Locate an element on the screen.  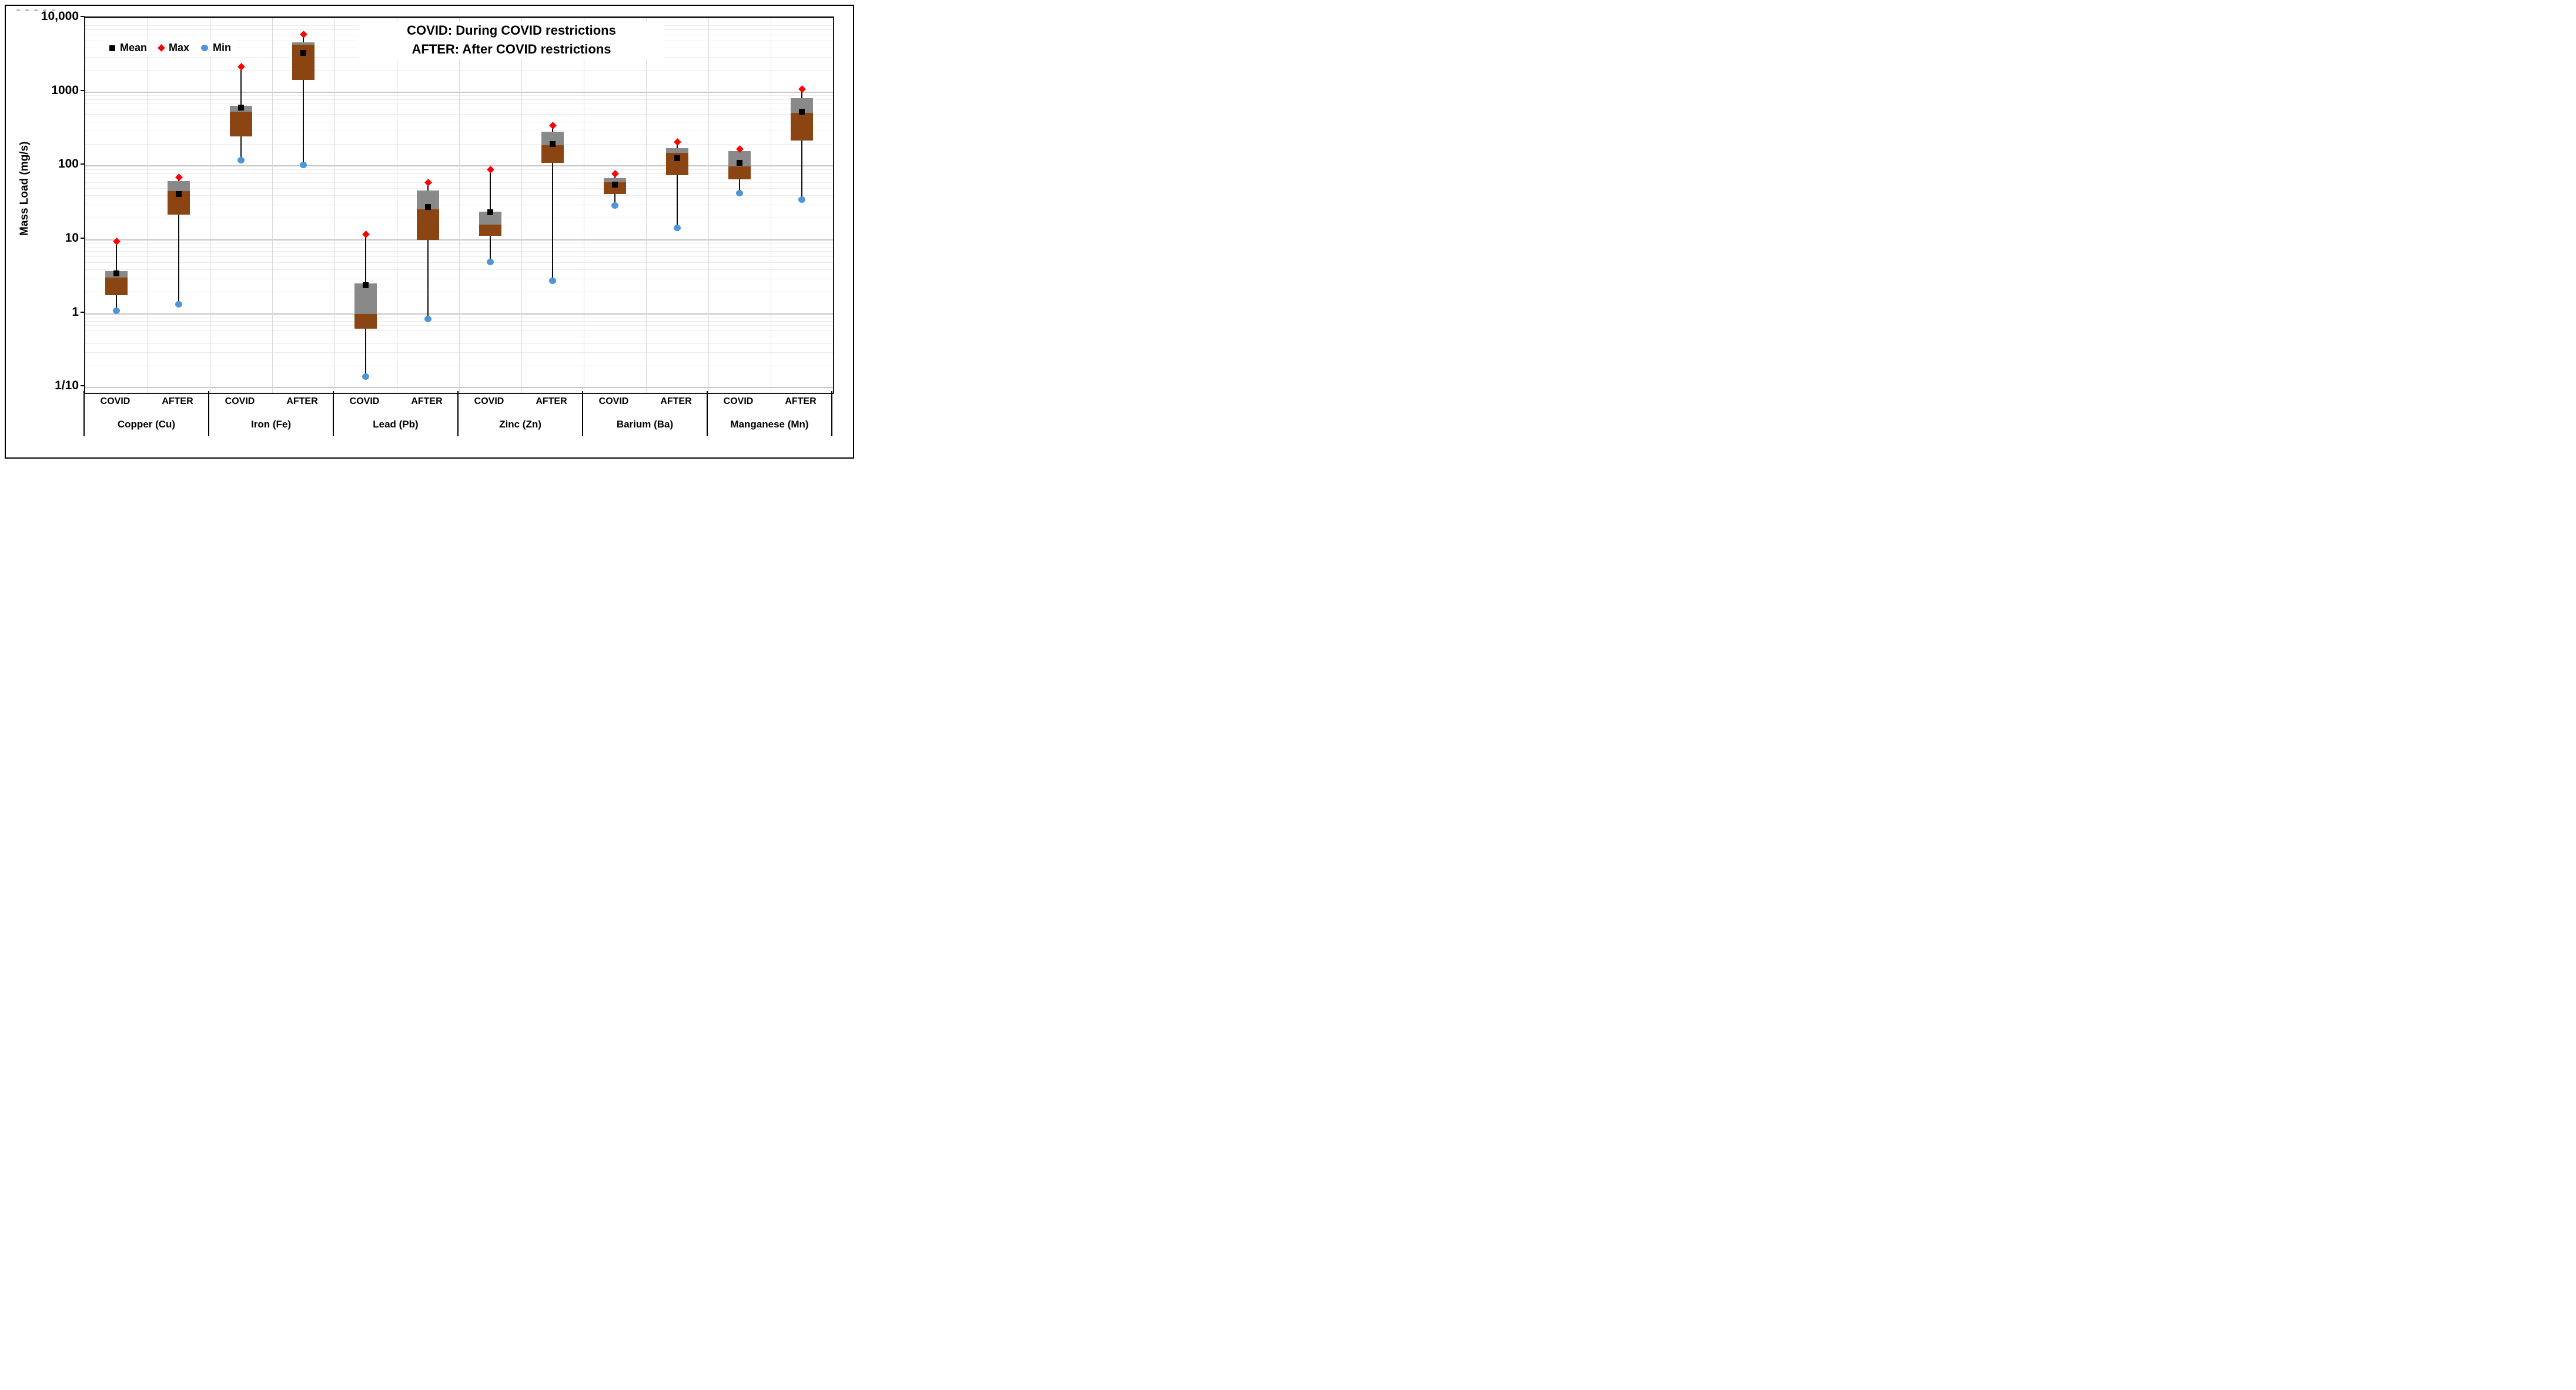
diamond-icon is located at coordinates (161, 48).